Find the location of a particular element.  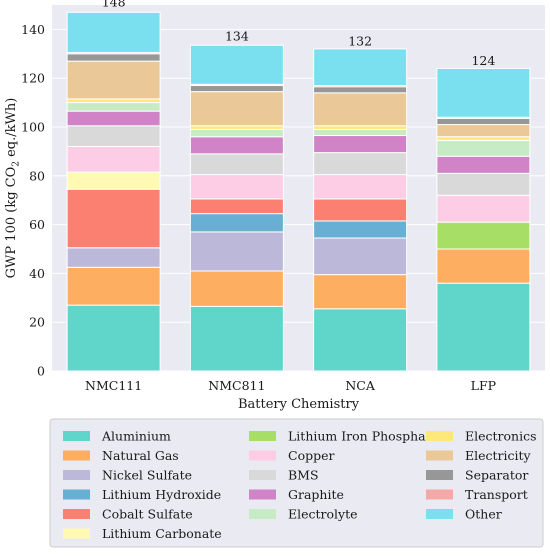

bar-nca-electricity is located at coordinates (360, 109).